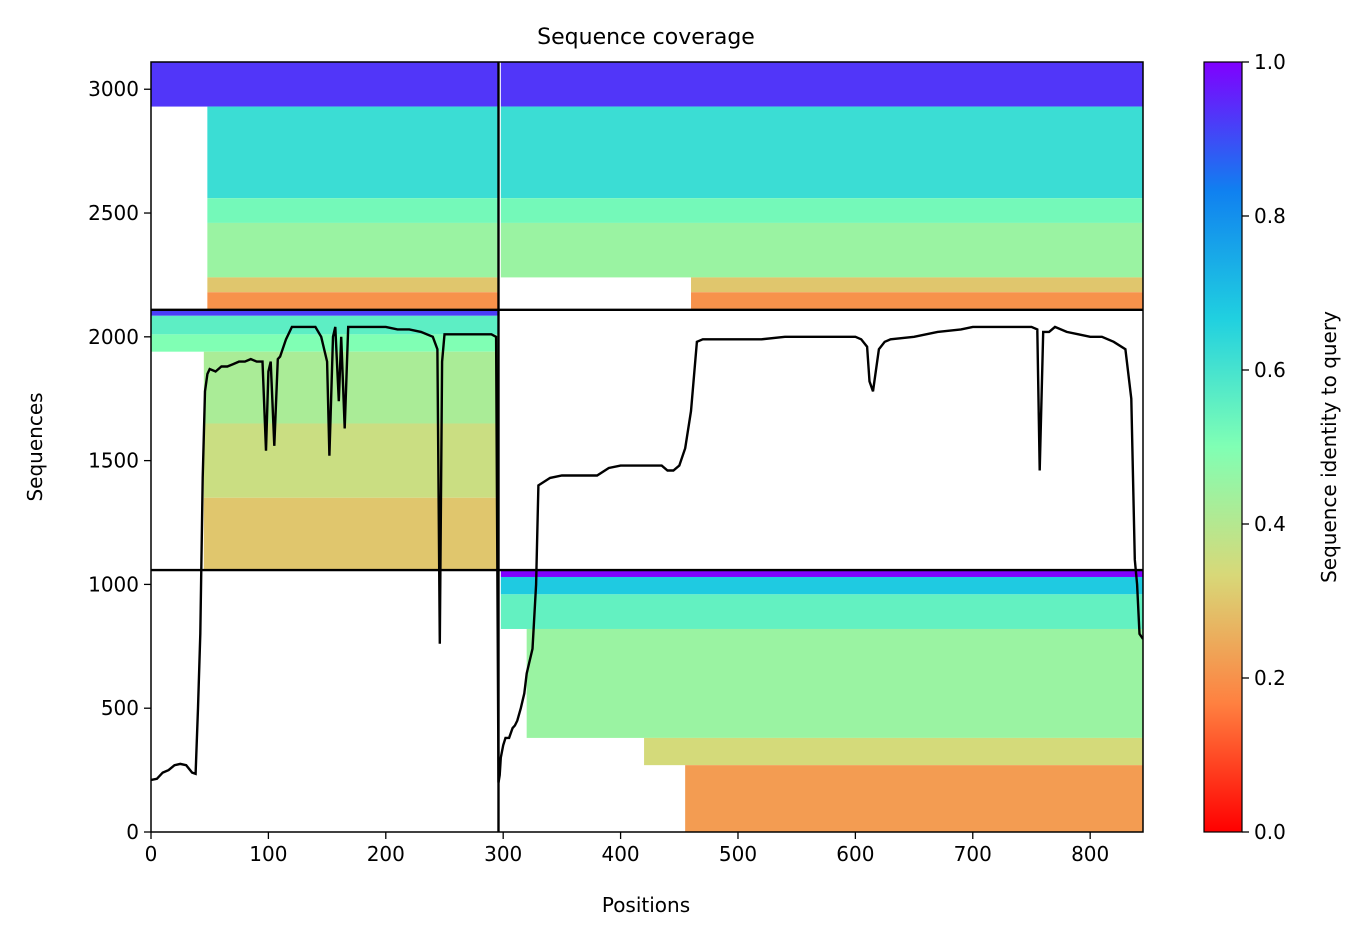 This screenshot has height=939, width=1364. What do you see at coordinates (1270, 62) in the screenshot?
I see `colorbar-tick-label: 1.0` at bounding box center [1270, 62].